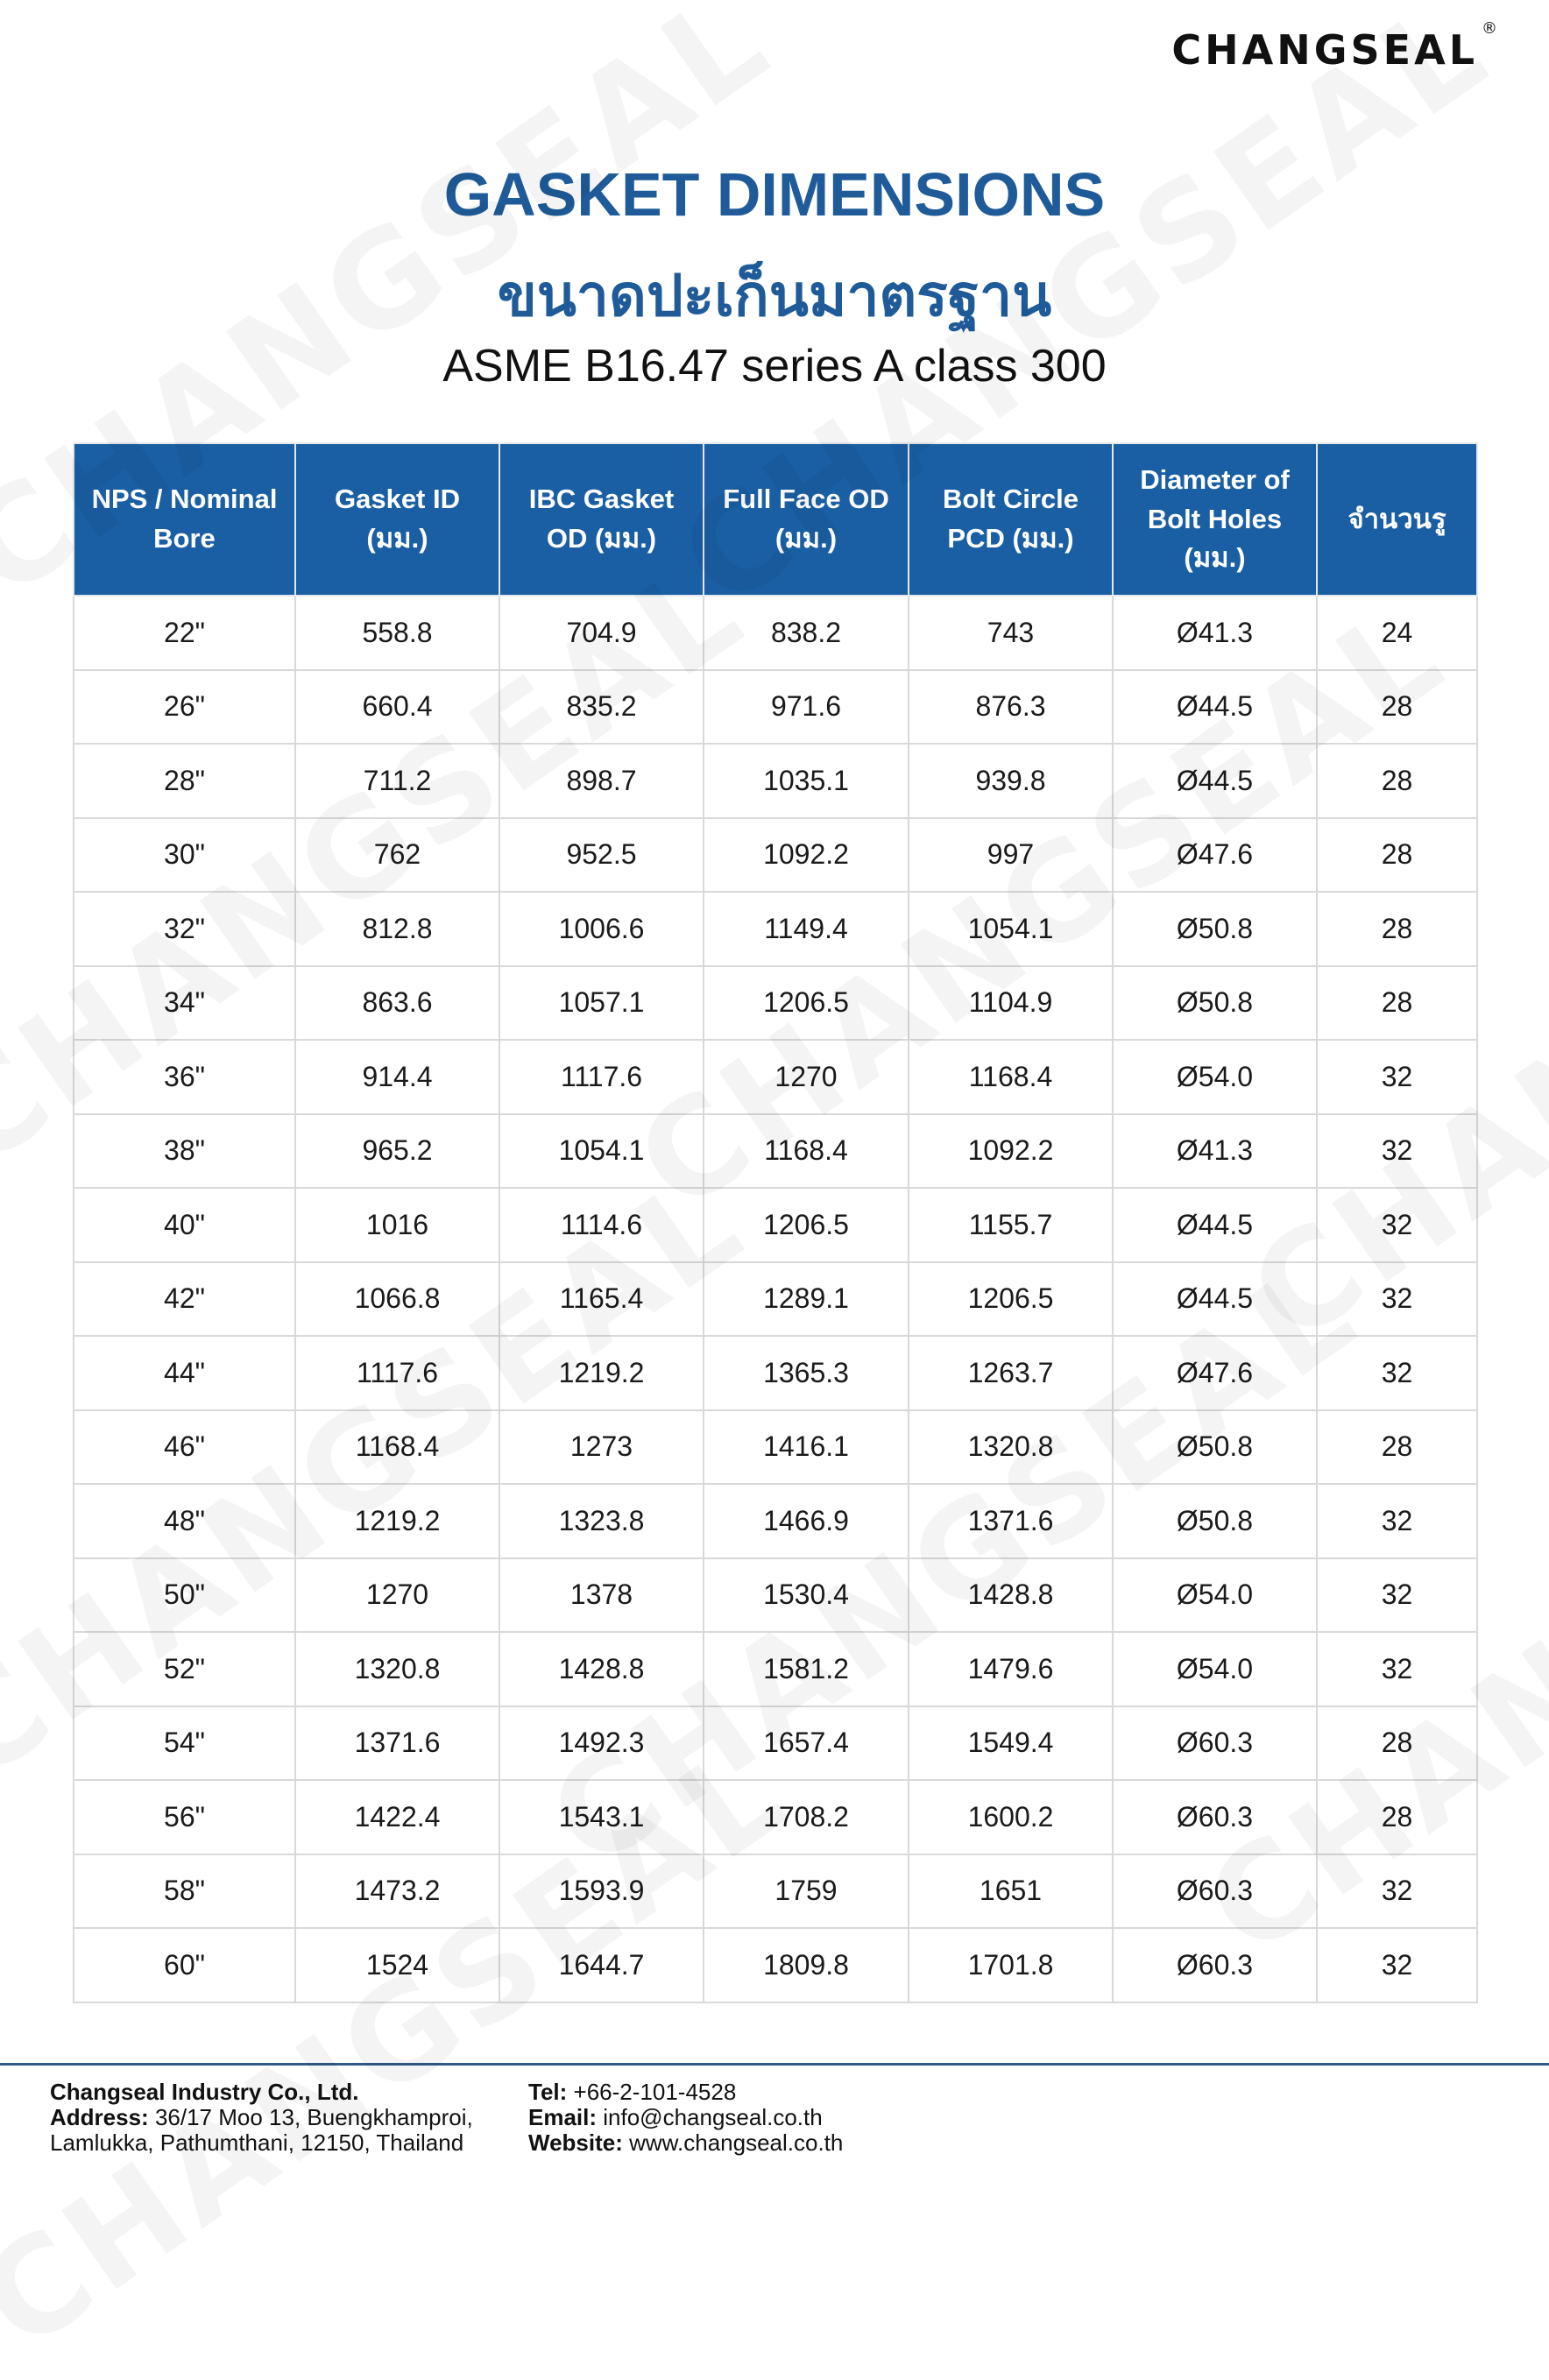  What do you see at coordinates (806, 1447) in the screenshot?
I see `table-cell: 1416.1` at bounding box center [806, 1447].